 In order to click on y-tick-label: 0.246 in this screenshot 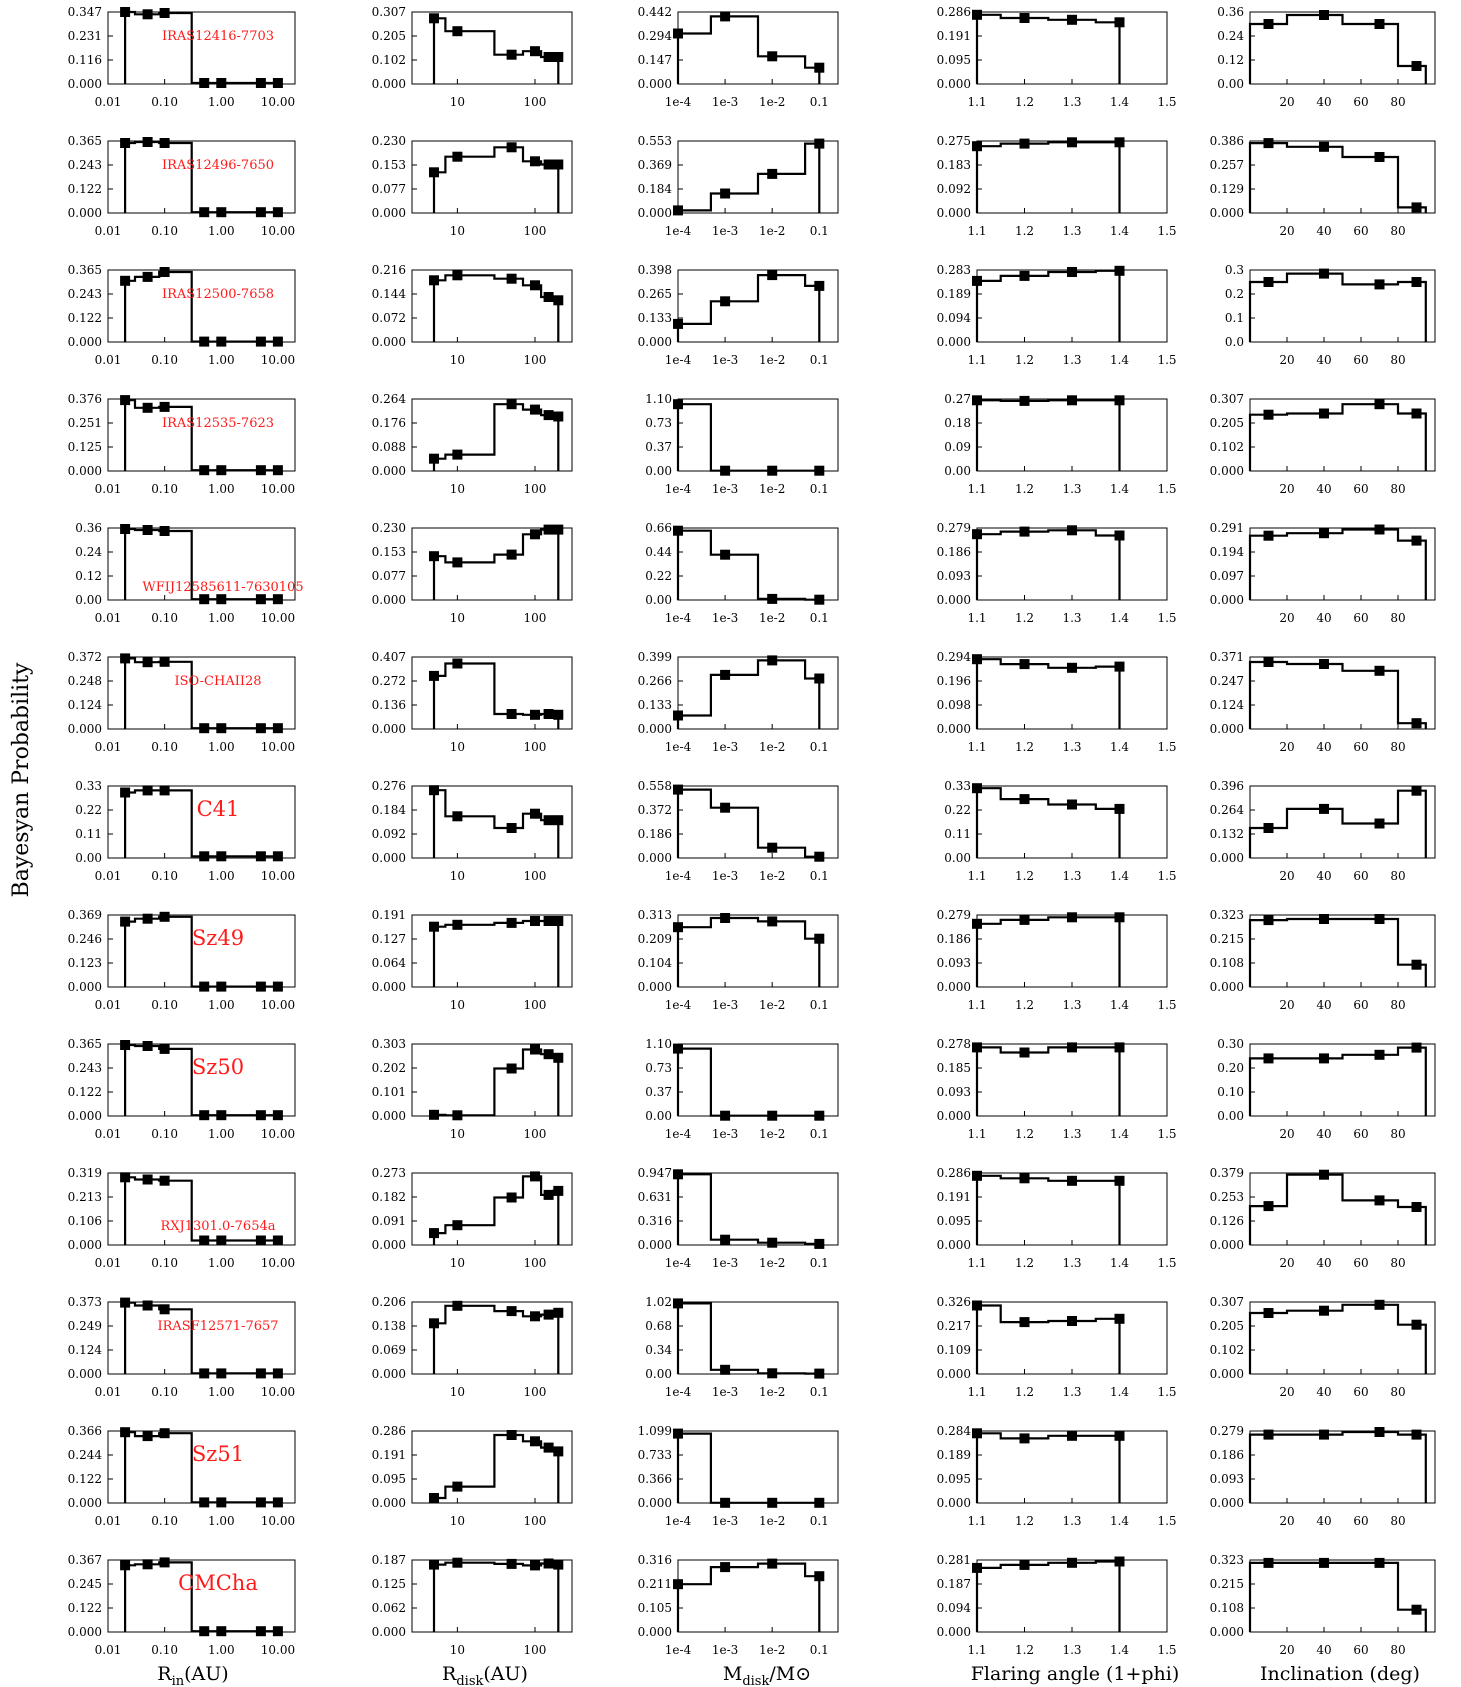, I will do `click(85, 939)`.